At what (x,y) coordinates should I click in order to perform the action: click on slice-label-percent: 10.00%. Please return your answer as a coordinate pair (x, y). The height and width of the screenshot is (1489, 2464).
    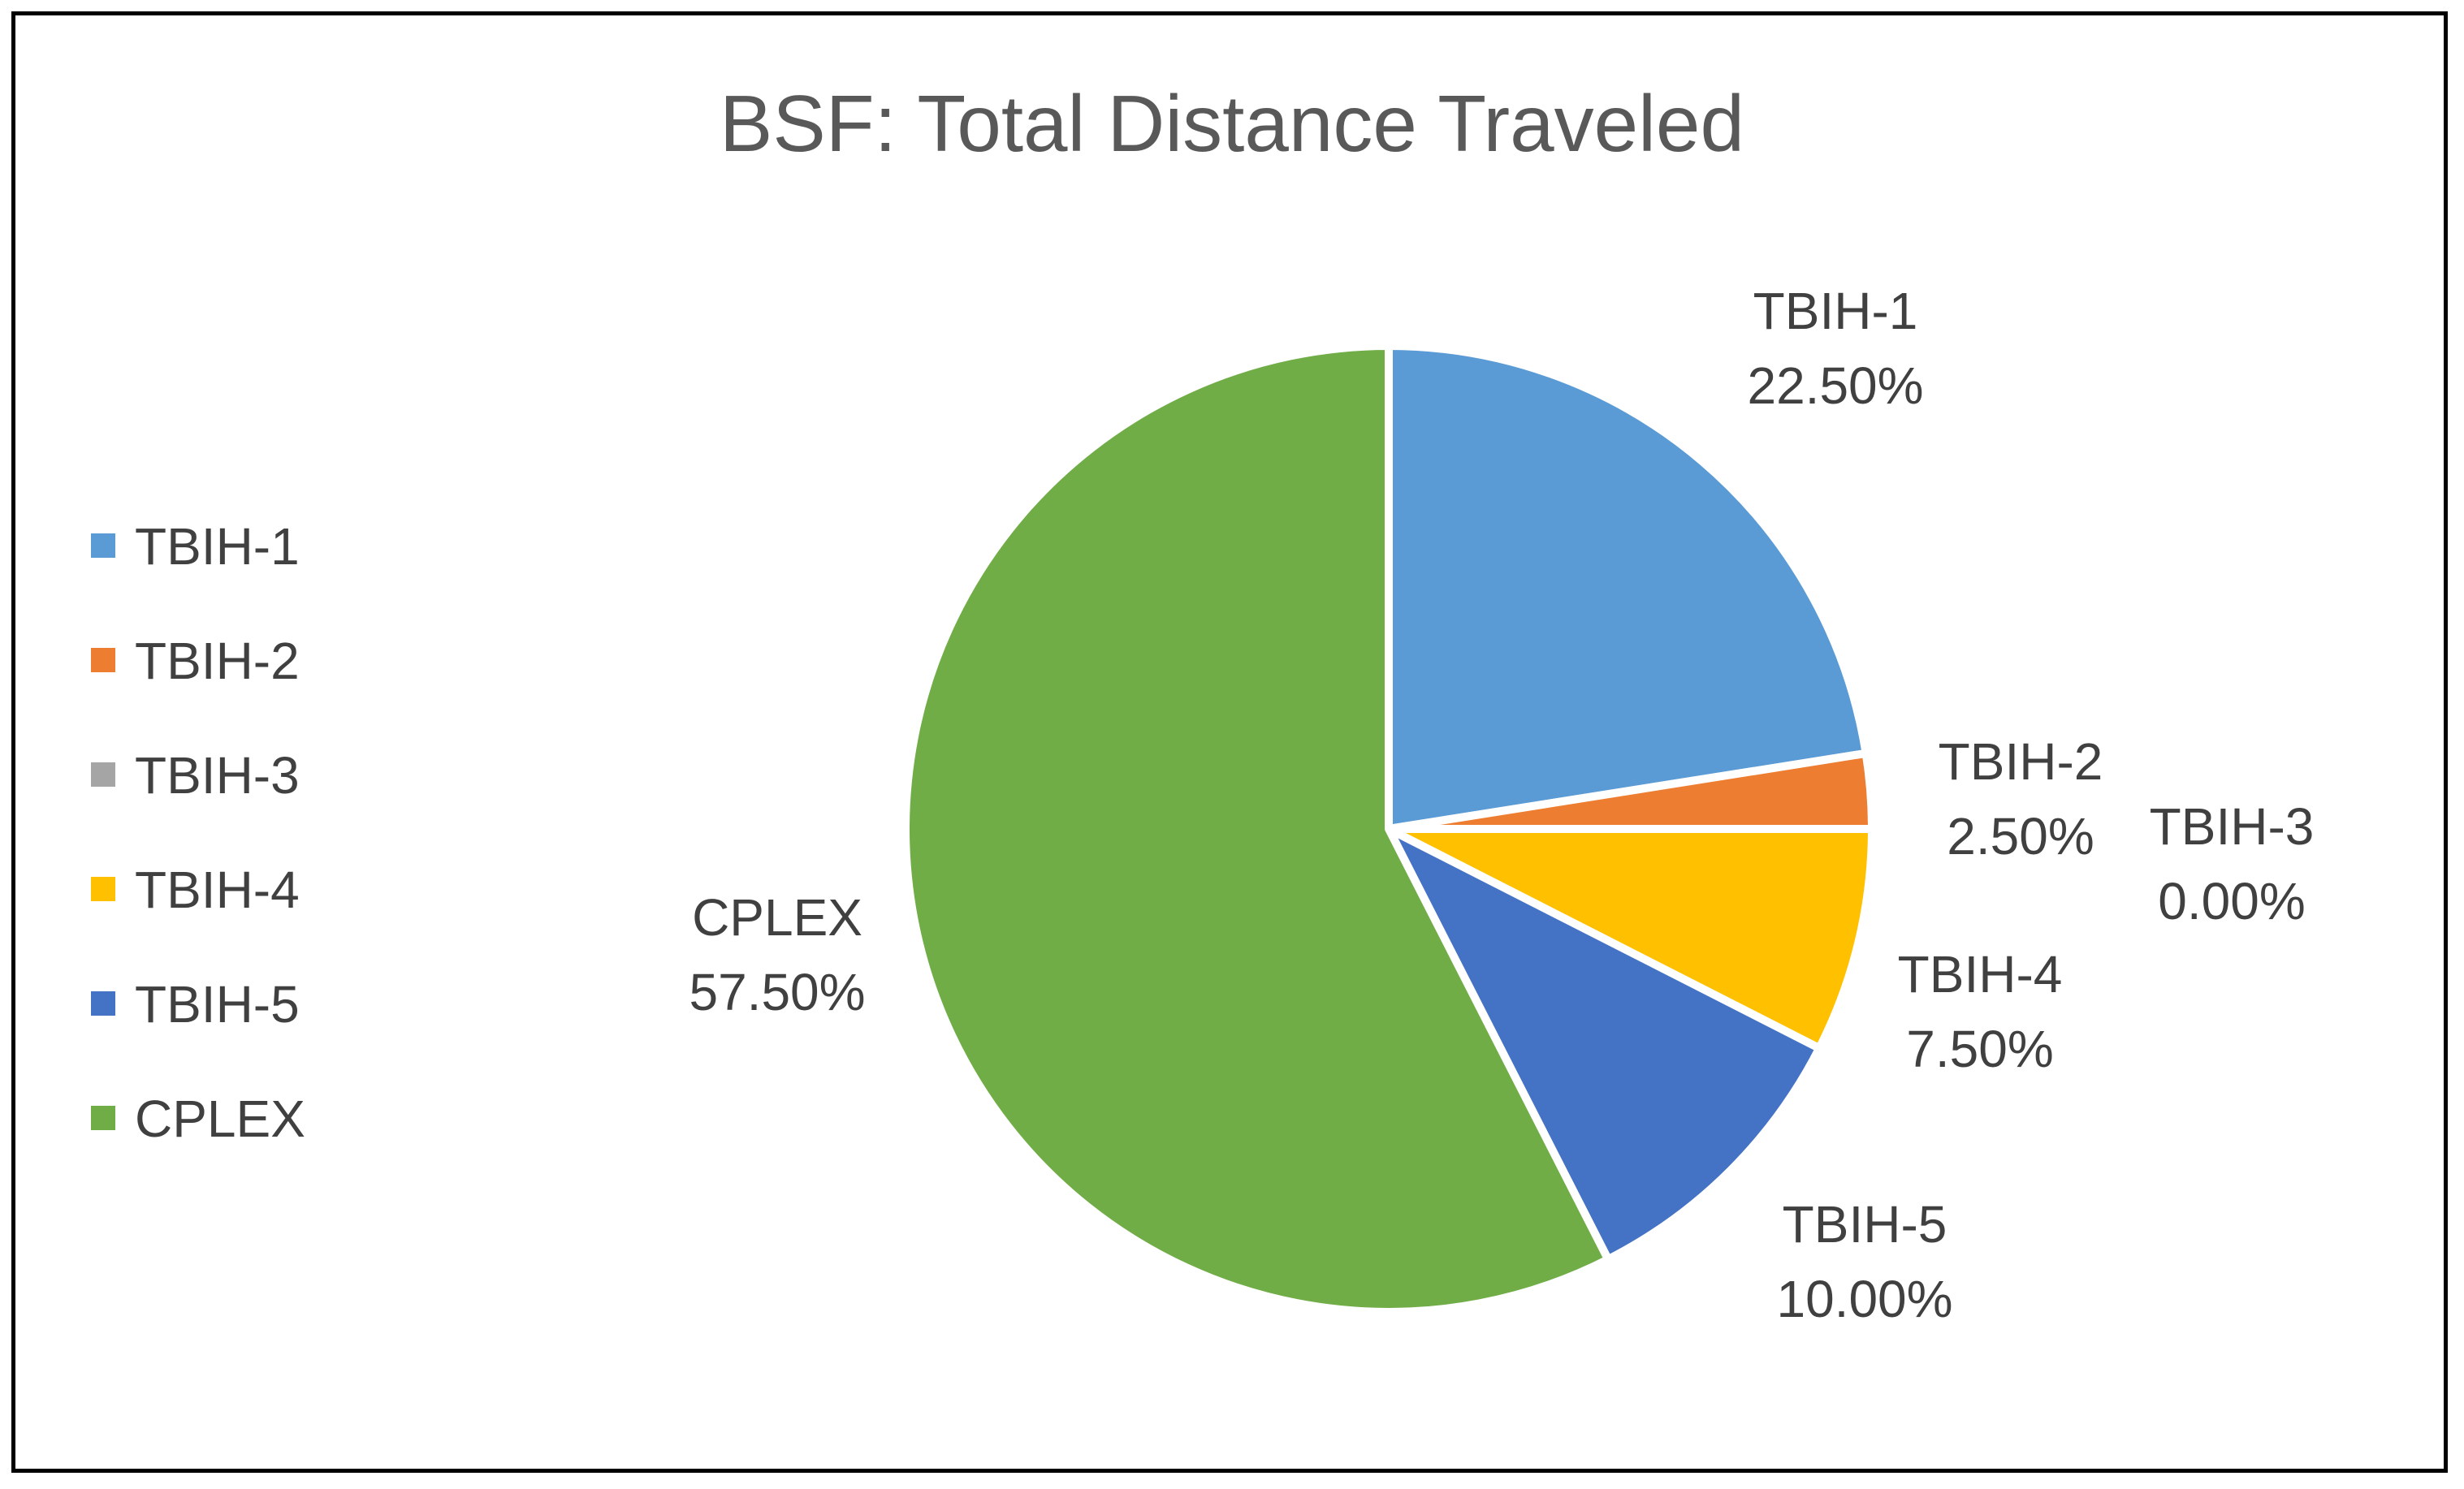
    Looking at the image, I should click on (1864, 1299).